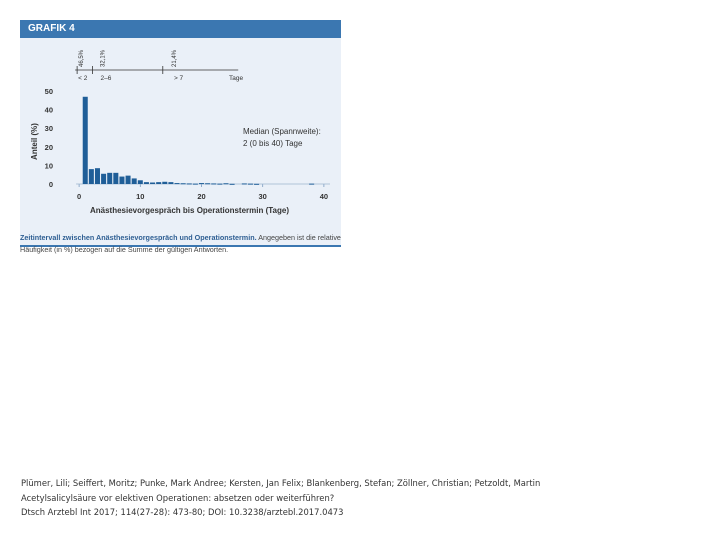  I want to click on figure-divider, so click(180, 246).